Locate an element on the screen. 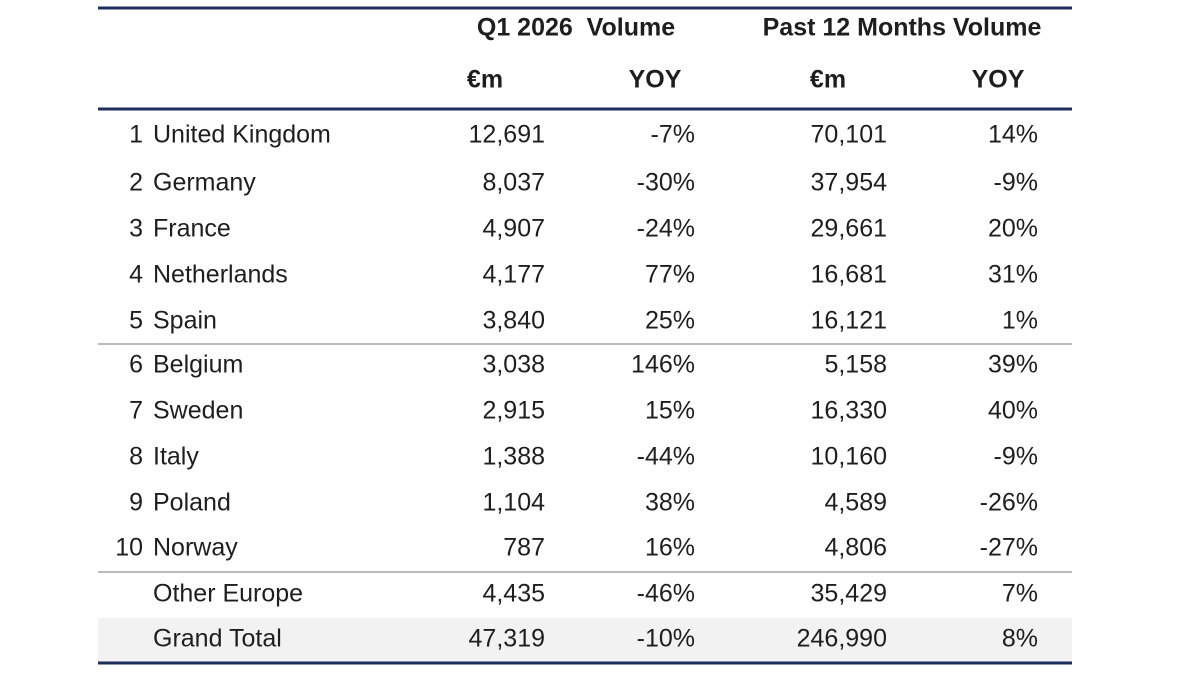  cell: 40% is located at coordinates (1013, 411).